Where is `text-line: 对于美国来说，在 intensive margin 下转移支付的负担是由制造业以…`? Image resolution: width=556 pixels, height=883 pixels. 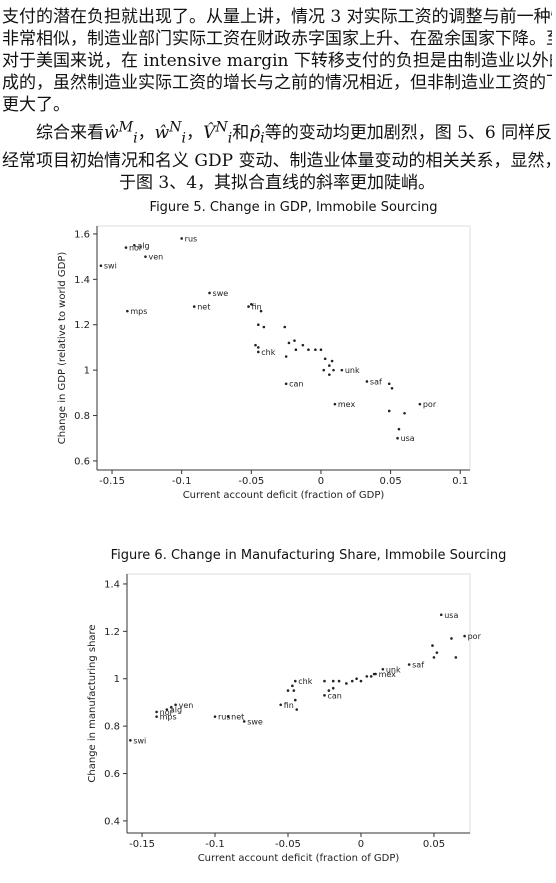
text-line: 对于美国来说，在 intensive margin 下转移支付的负担是由制造业以… is located at coordinates (277, 61).